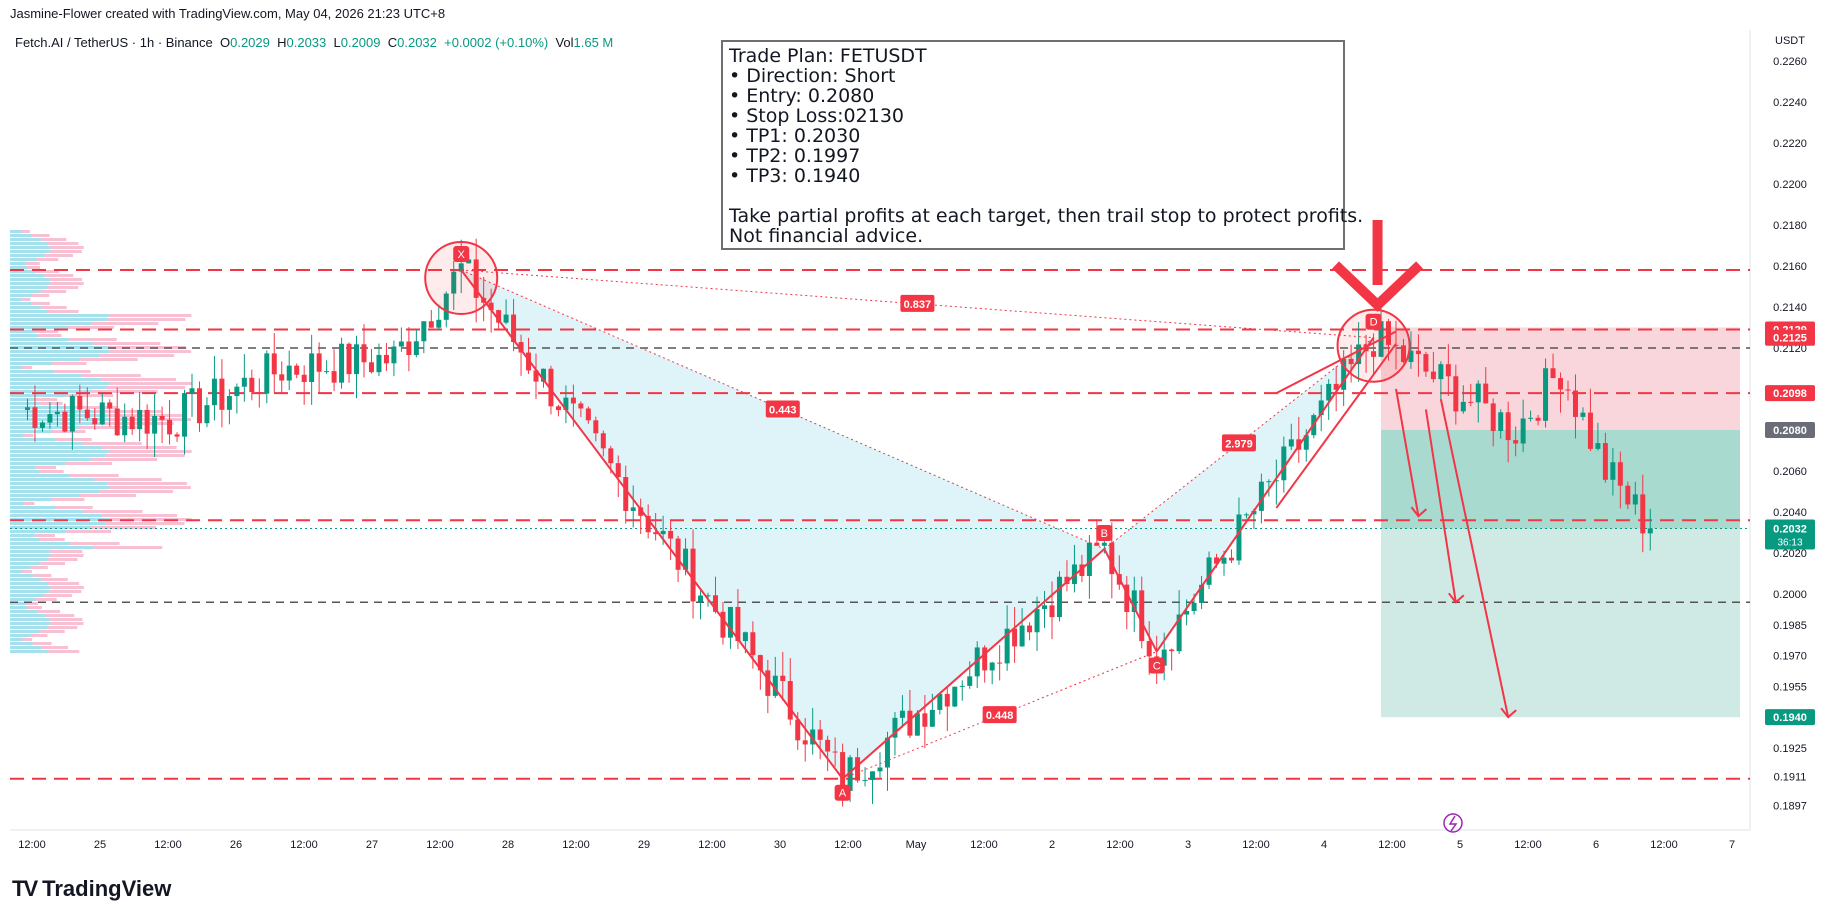 This screenshot has width=1827, height=920. I want to click on last-price-badge-bg, so click(1790, 534).